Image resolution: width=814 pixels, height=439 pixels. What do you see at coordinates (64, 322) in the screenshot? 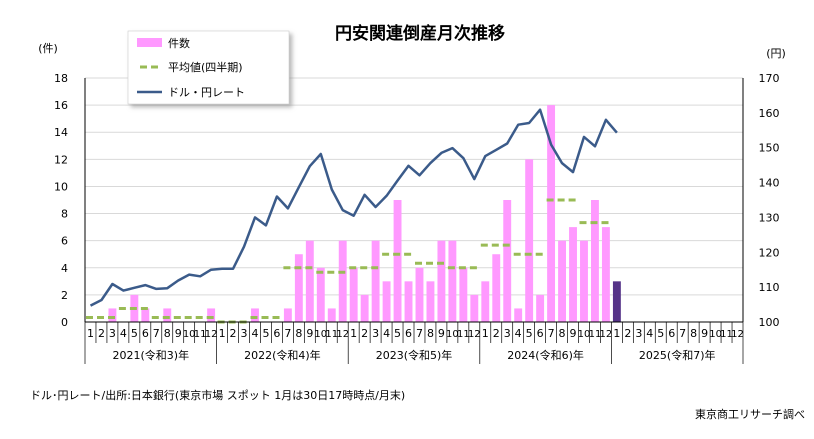
I see `left-tick-label: 0` at bounding box center [64, 322].